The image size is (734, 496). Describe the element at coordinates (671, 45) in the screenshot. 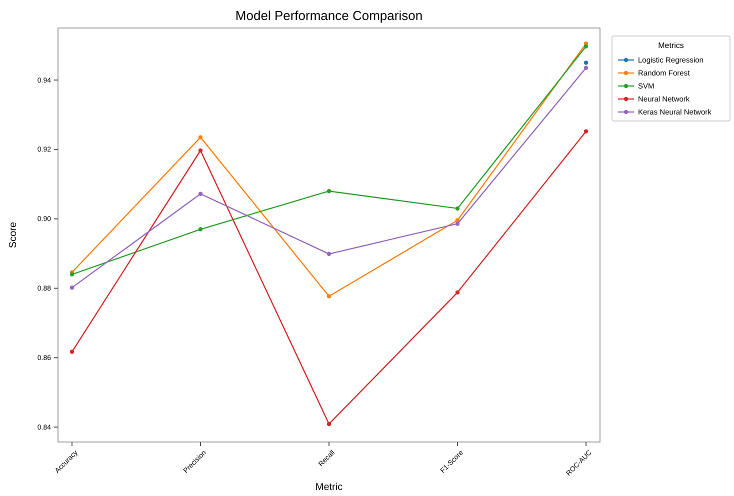

I see `legend-title: Metrics` at that location.